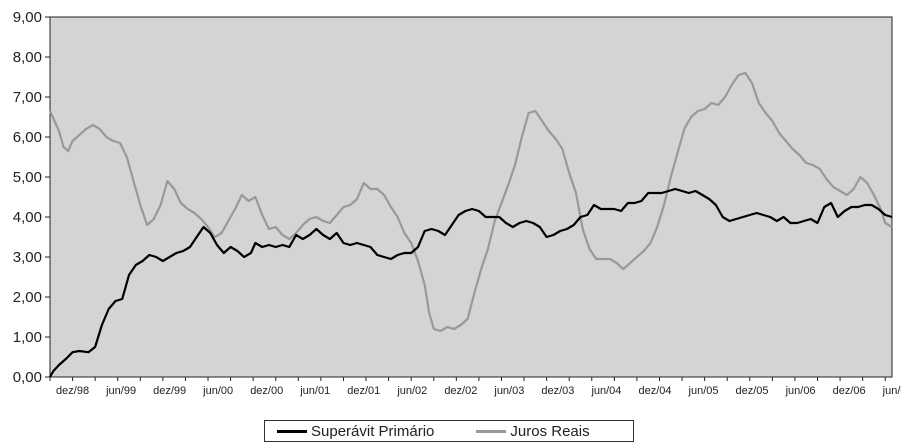 This screenshot has width=901, height=445. Describe the element at coordinates (891, 391) in the screenshot. I see `x-tick-label: jun/07` at that location.